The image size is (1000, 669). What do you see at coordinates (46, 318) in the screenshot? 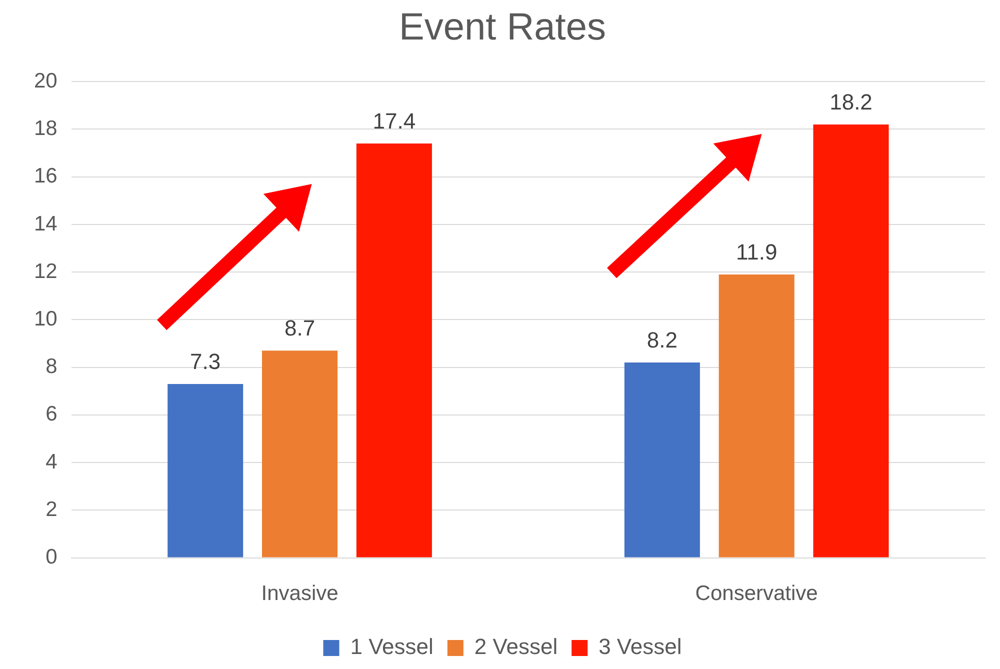
I see `y-tick-label: 10` at bounding box center [46, 318].